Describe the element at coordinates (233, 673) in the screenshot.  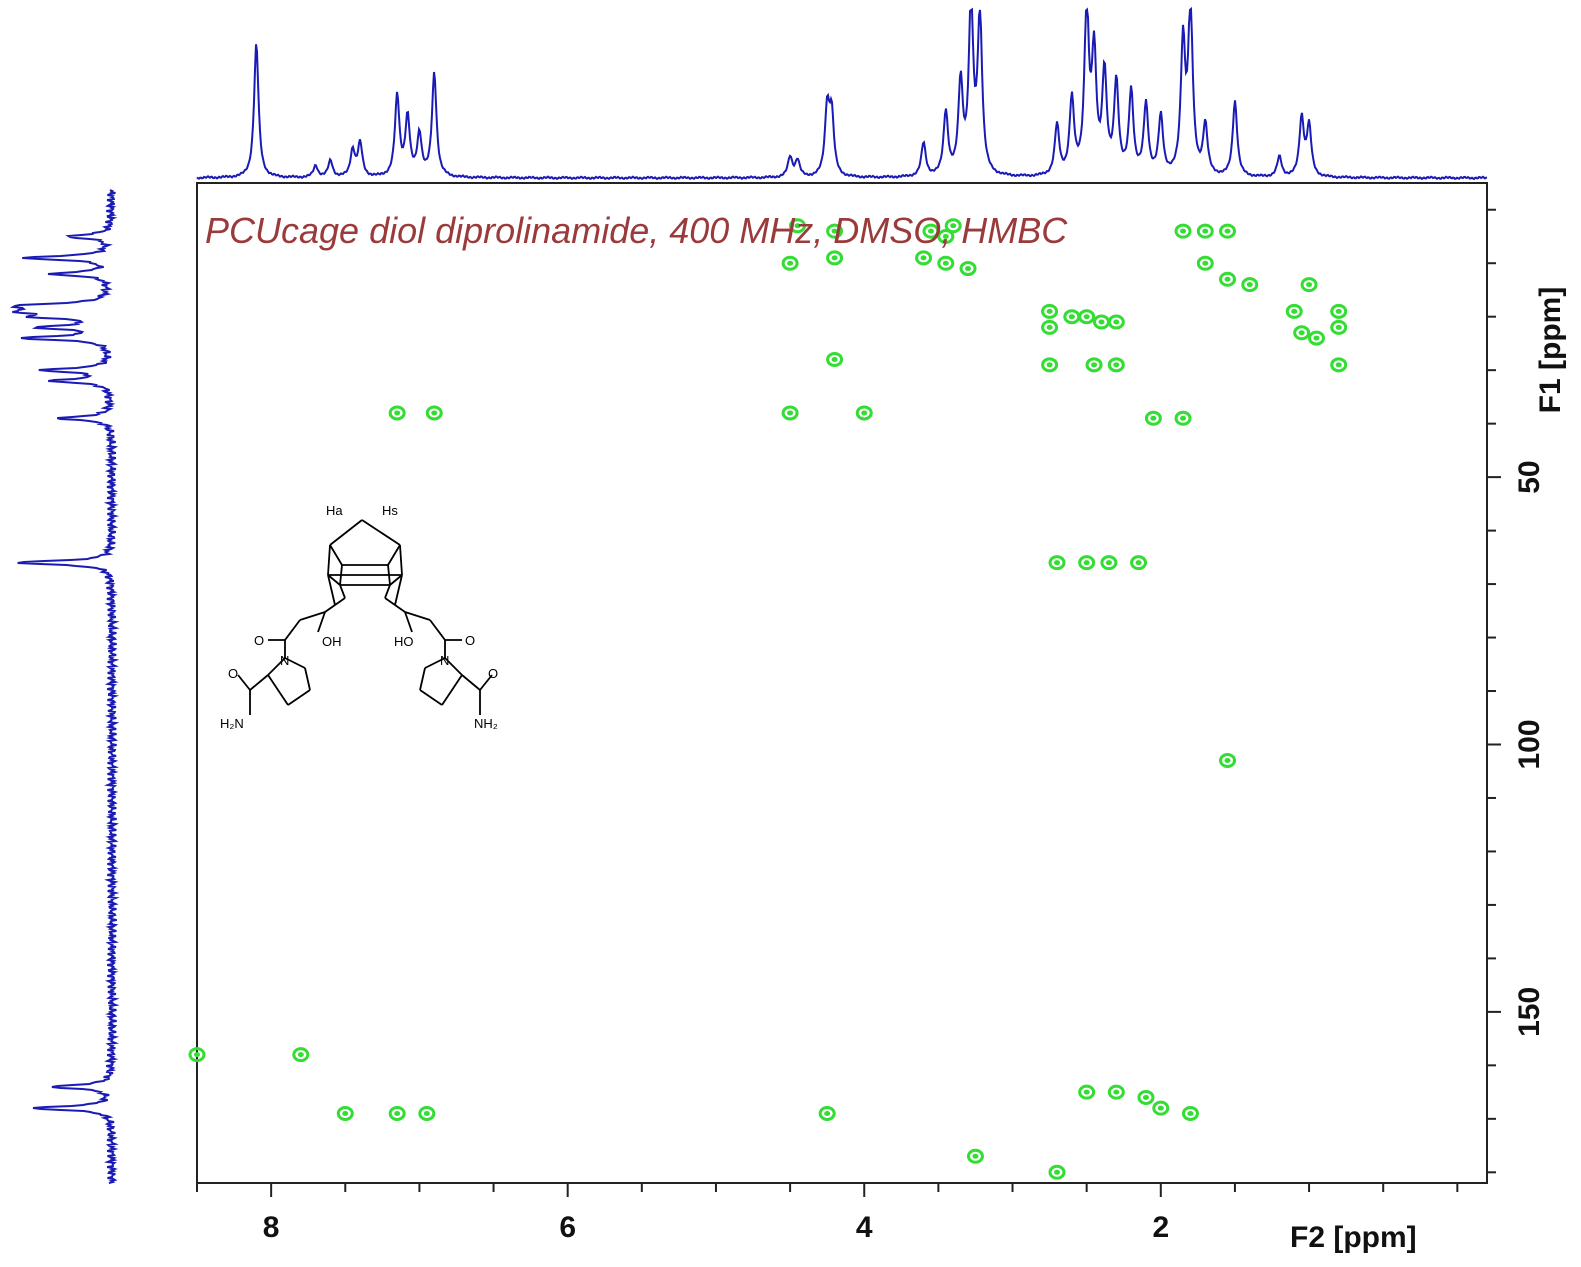
I see `atom-label-o-amide-left: O` at that location.